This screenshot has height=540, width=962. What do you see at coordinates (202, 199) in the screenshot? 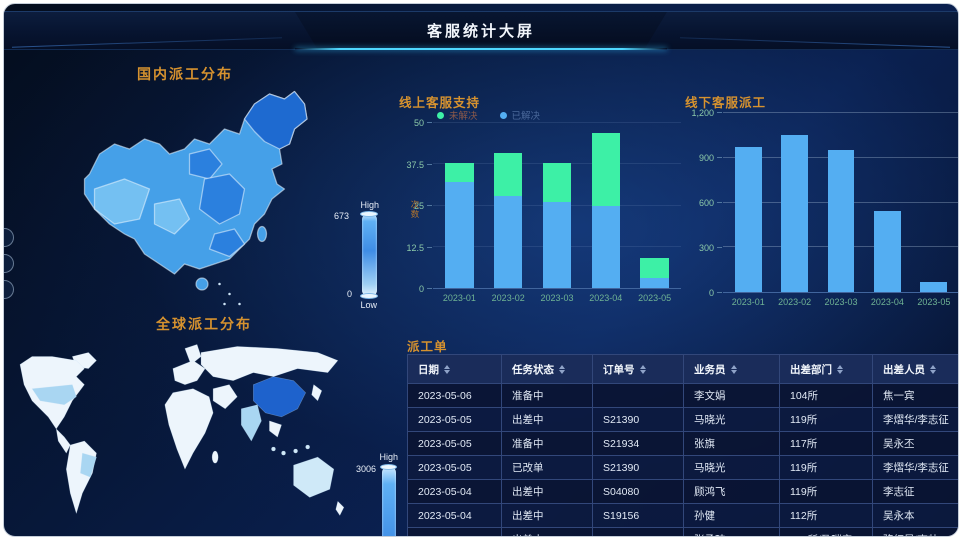
I see `china-map` at bounding box center [202, 199].